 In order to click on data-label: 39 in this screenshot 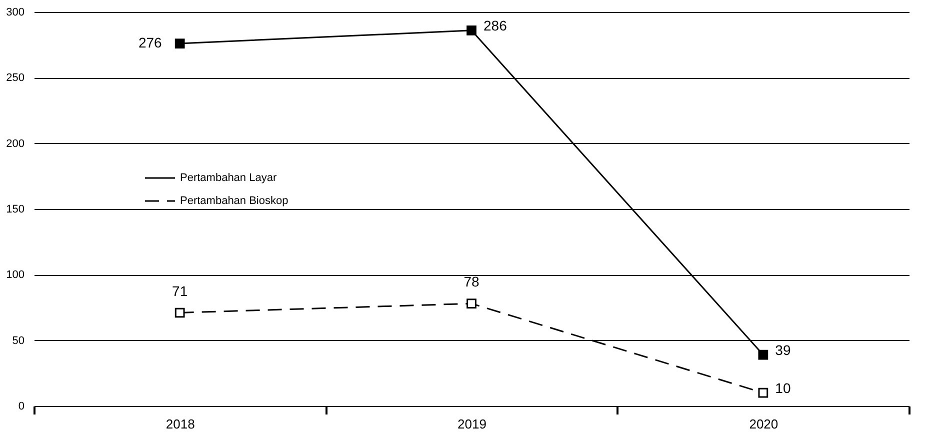, I will do `click(783, 350)`.